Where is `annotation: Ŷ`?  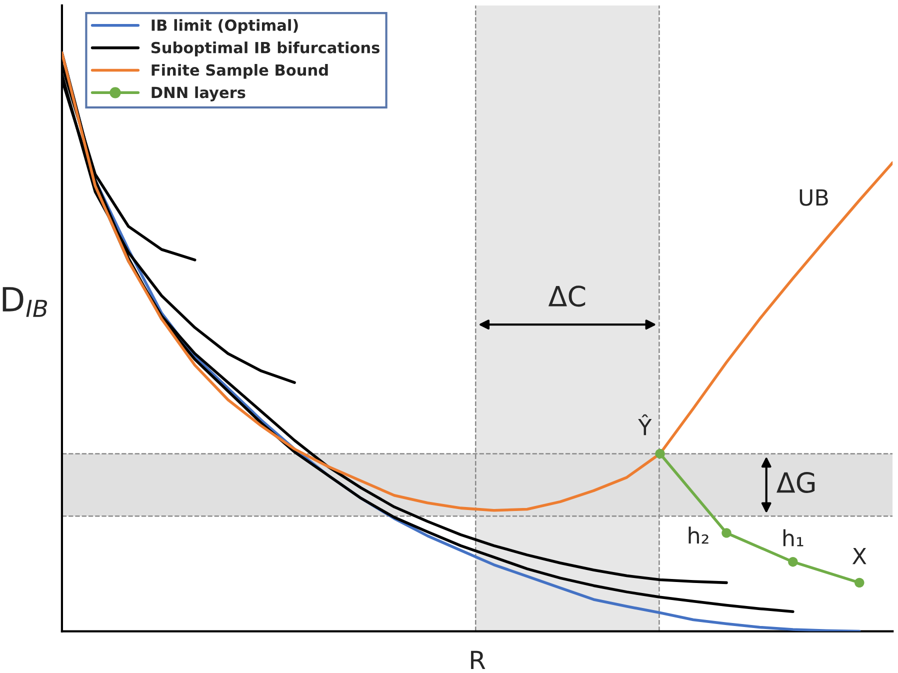 annotation: Ŷ is located at coordinates (645, 425).